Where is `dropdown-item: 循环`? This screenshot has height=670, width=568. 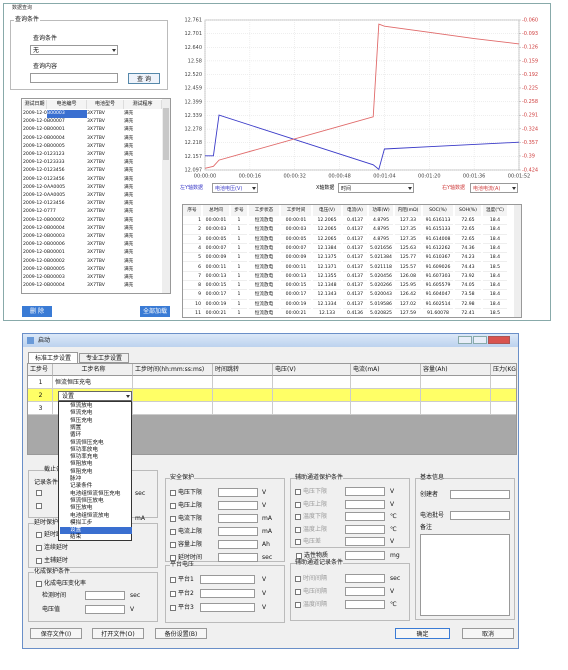
dropdown-item: 循环 is located at coordinates (76, 435).